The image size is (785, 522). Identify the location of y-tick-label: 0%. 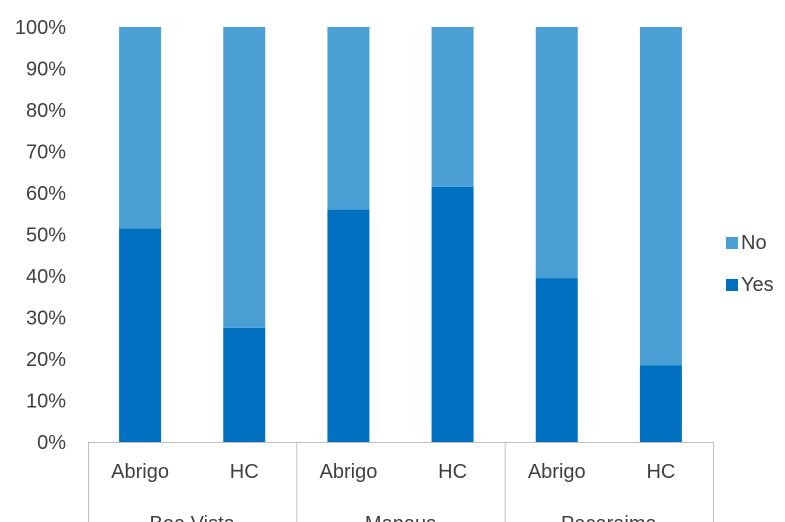
(51, 443).